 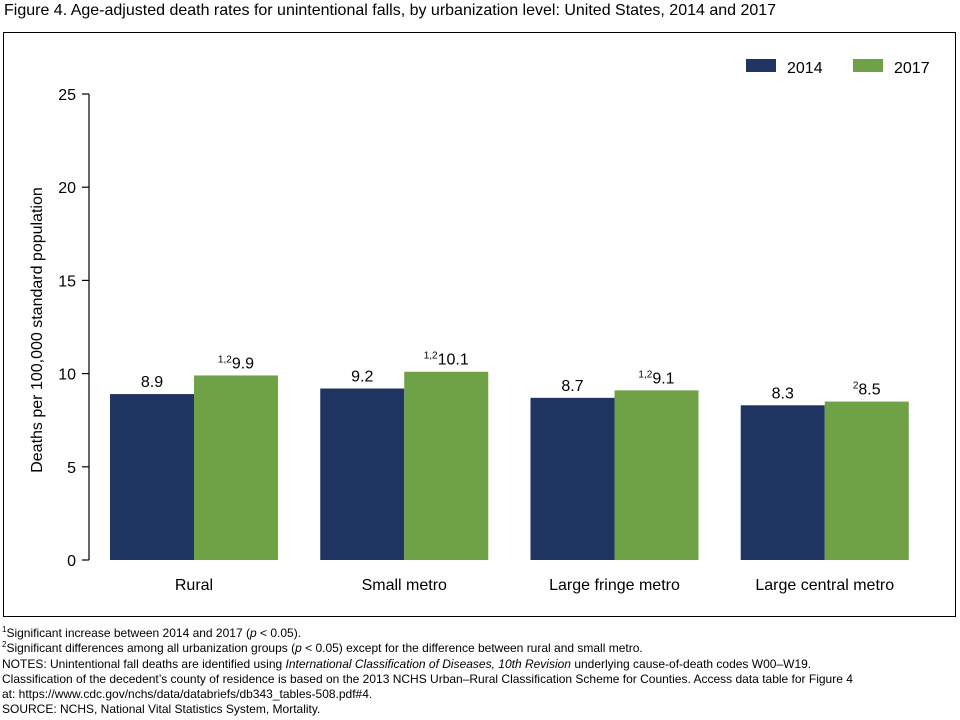 I want to click on legend-label-2014: 2014, so click(x=805, y=68).